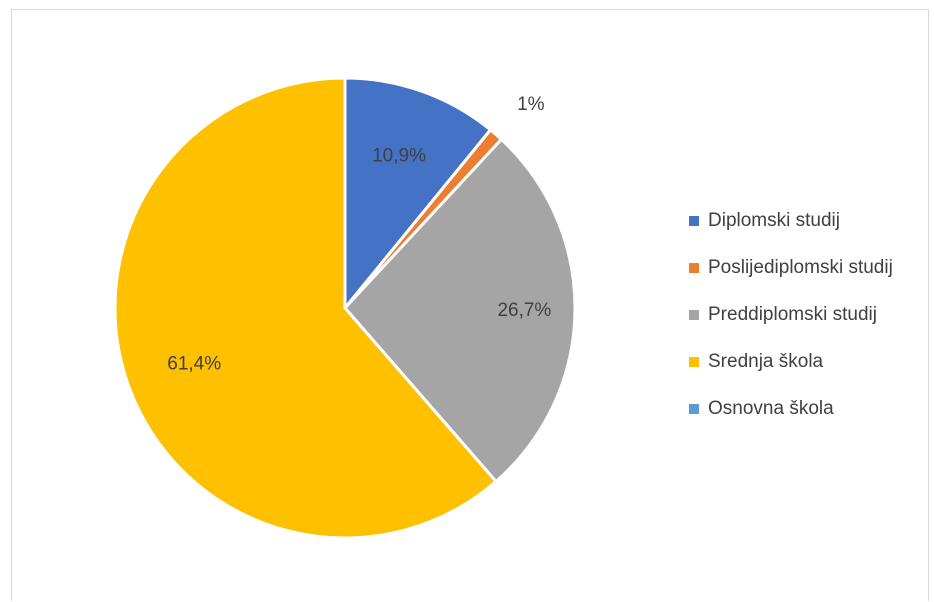 This screenshot has width=934, height=602. I want to click on legend-swatch-poslijediplomski, so click(694, 267).